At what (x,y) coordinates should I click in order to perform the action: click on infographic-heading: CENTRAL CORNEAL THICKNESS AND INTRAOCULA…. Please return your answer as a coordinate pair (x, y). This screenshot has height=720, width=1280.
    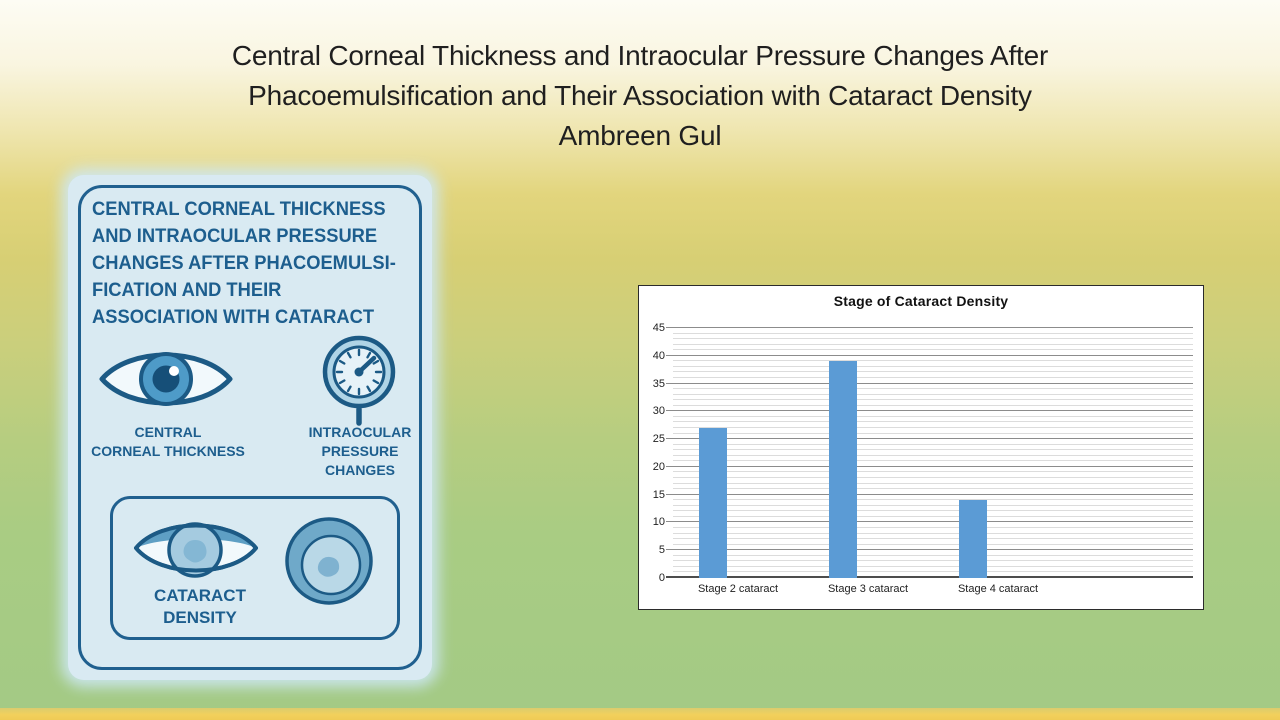
    Looking at the image, I should click on (244, 263).